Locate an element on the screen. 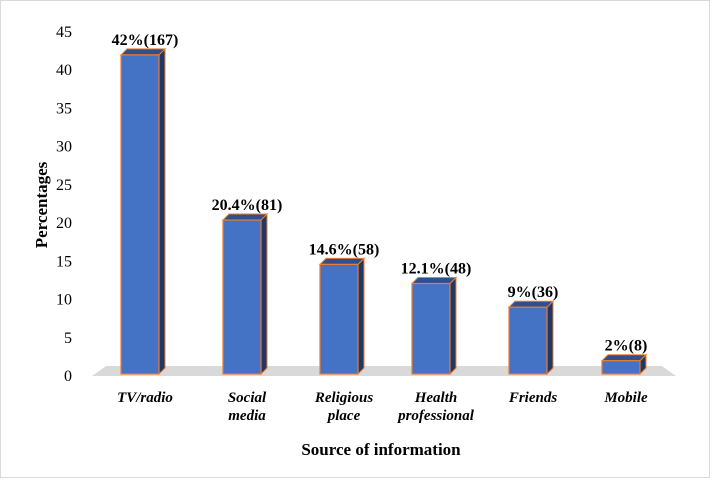 The height and width of the screenshot is (480, 712). x-axis-title: Source of information is located at coordinates (381, 449).